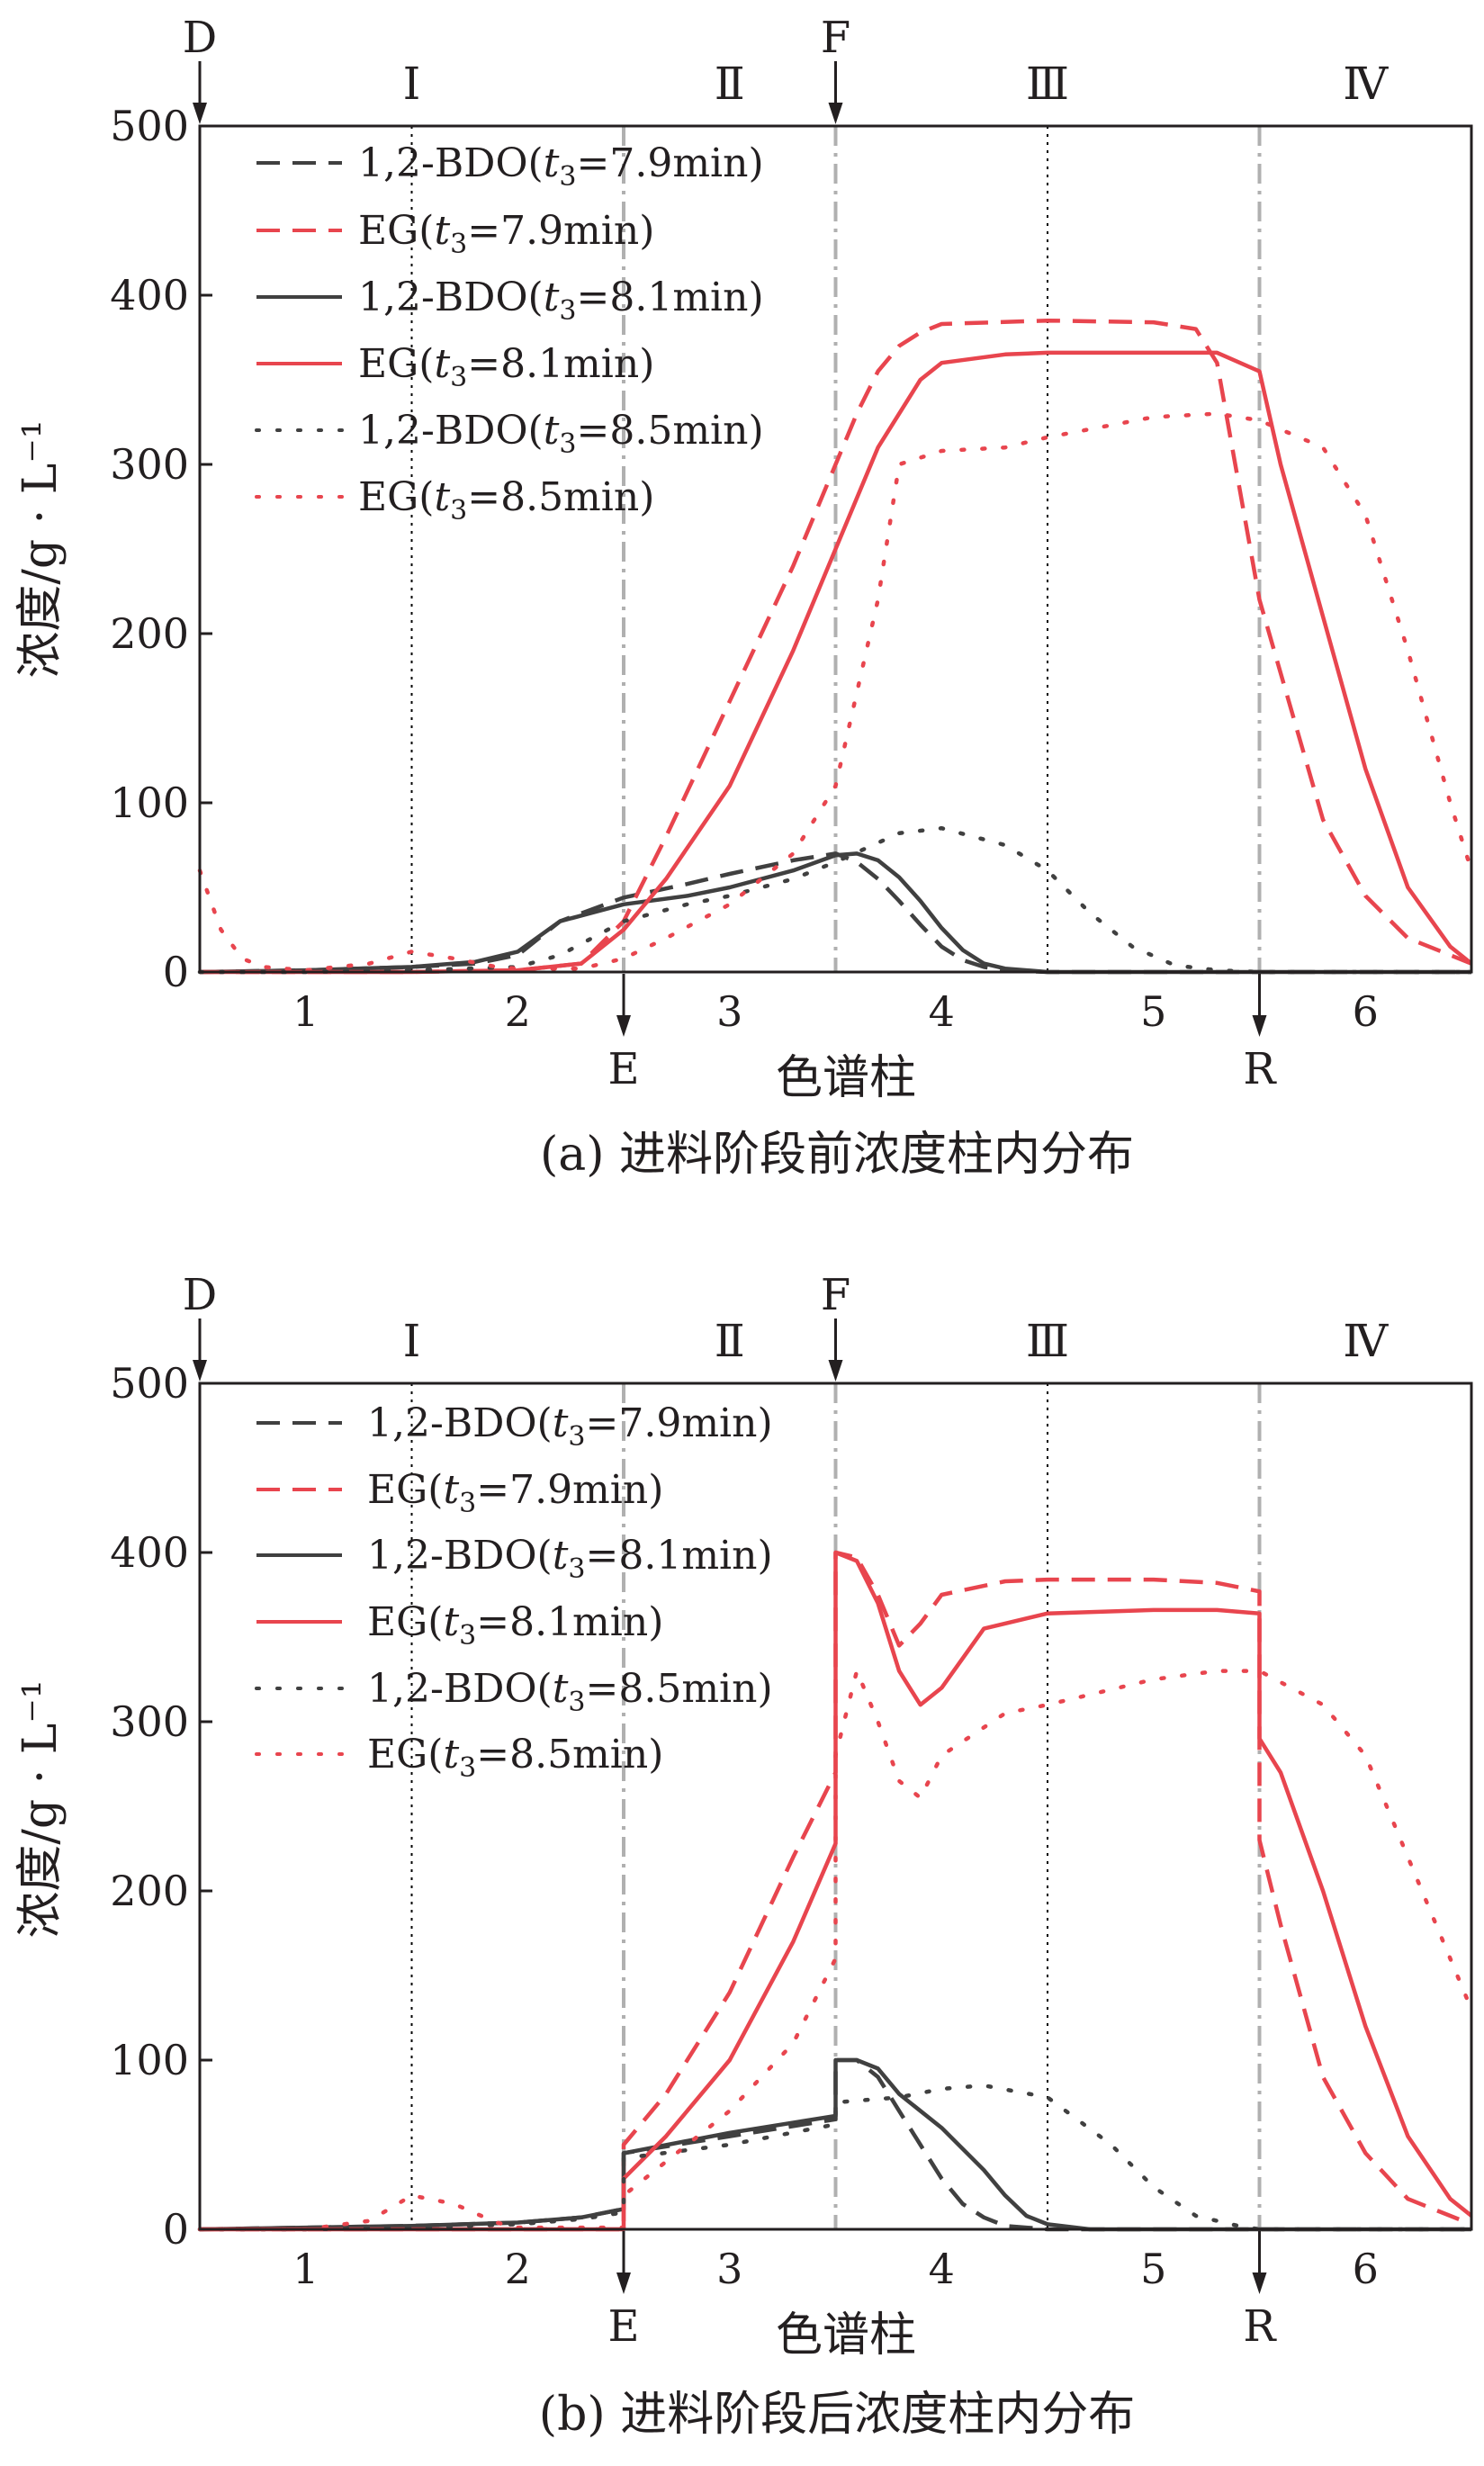 This screenshot has width=1484, height=2466. What do you see at coordinates (837, 1155) in the screenshot?
I see `panel-caption: (a) 进料阶段前浓度柱内分布` at bounding box center [837, 1155].